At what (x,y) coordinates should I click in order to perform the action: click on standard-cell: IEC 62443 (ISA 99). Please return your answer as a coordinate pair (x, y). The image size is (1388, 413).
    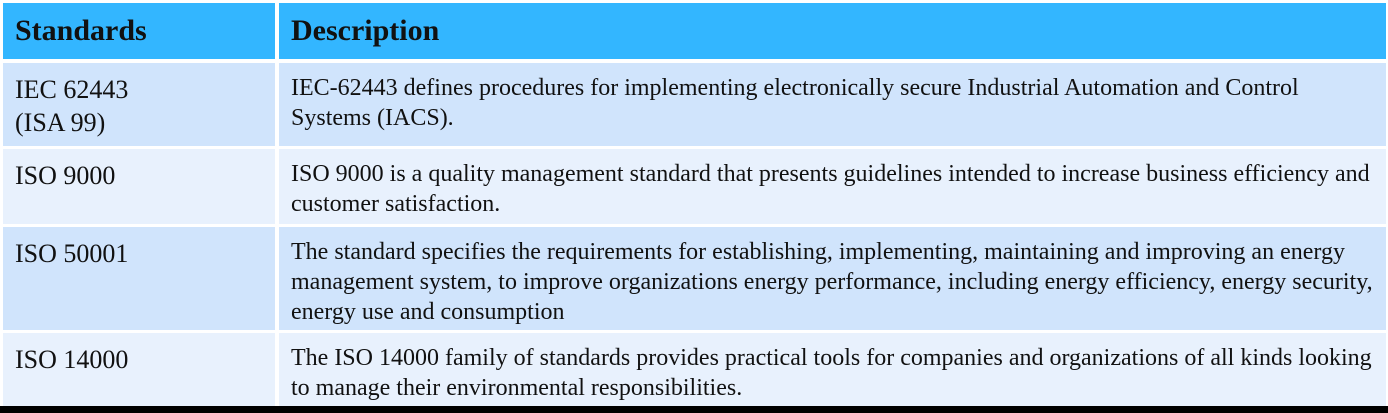
    Looking at the image, I should click on (139, 106).